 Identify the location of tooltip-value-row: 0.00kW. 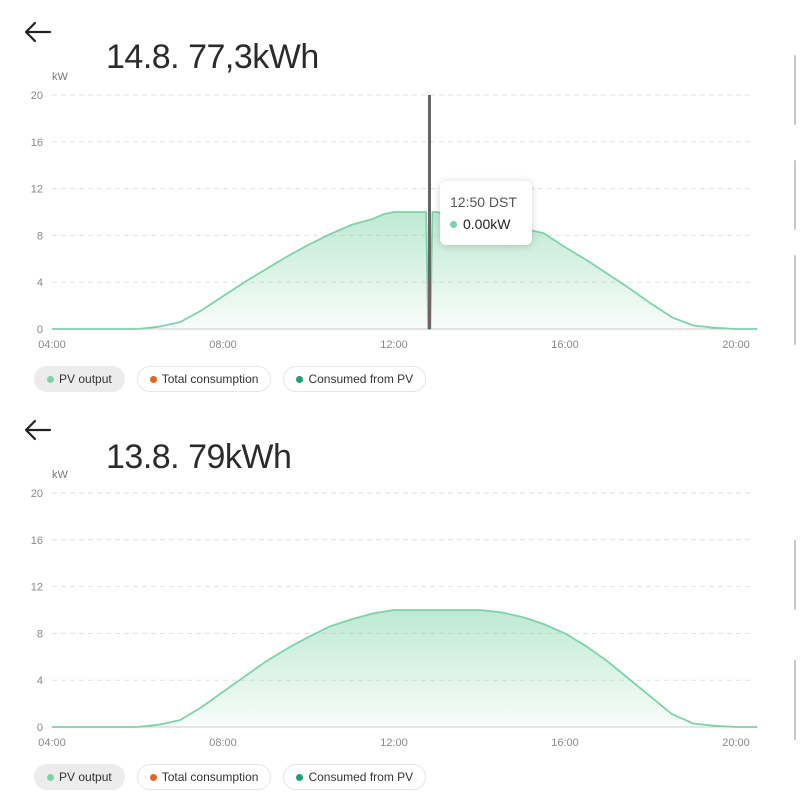
(480, 224).